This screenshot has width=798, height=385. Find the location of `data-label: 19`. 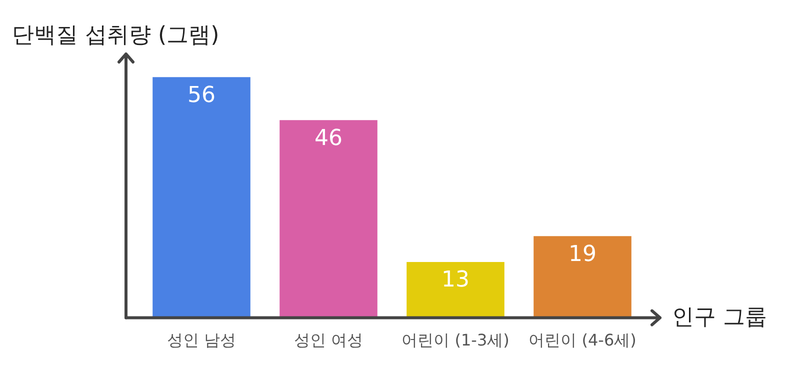

data-label: 19 is located at coordinates (582, 254).